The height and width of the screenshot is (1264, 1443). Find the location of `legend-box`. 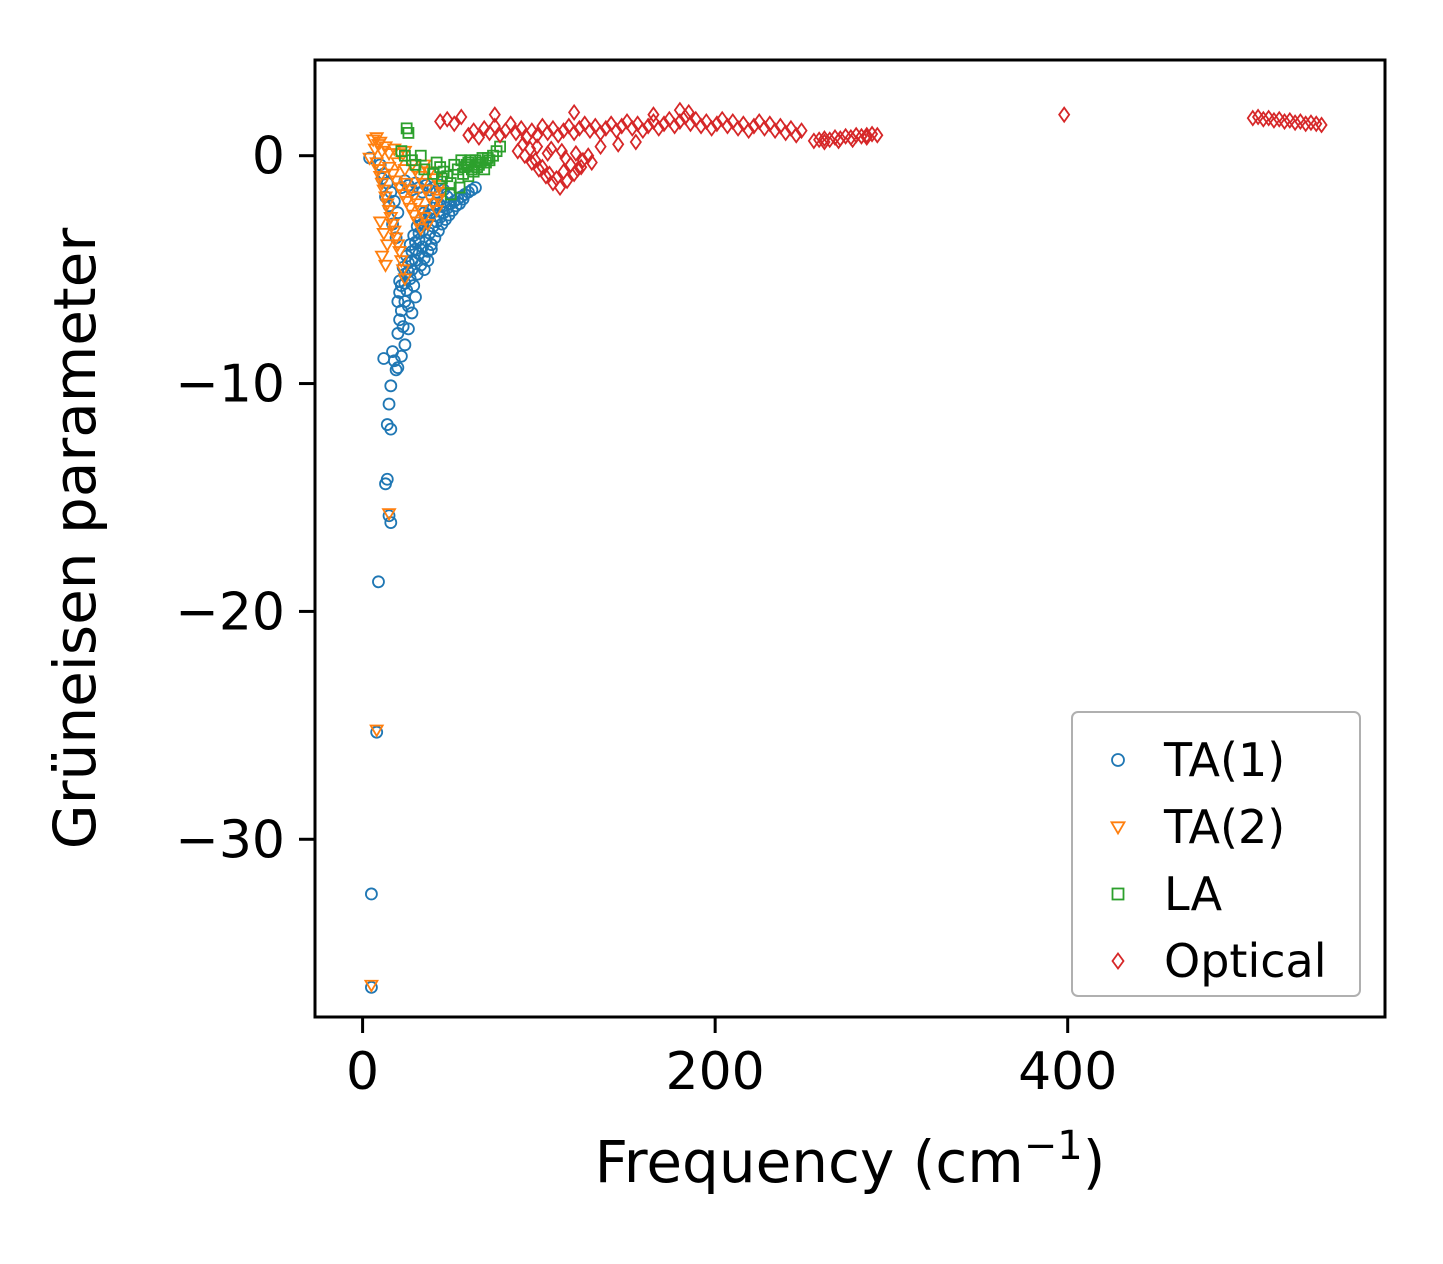

legend-box is located at coordinates (1216, 854).